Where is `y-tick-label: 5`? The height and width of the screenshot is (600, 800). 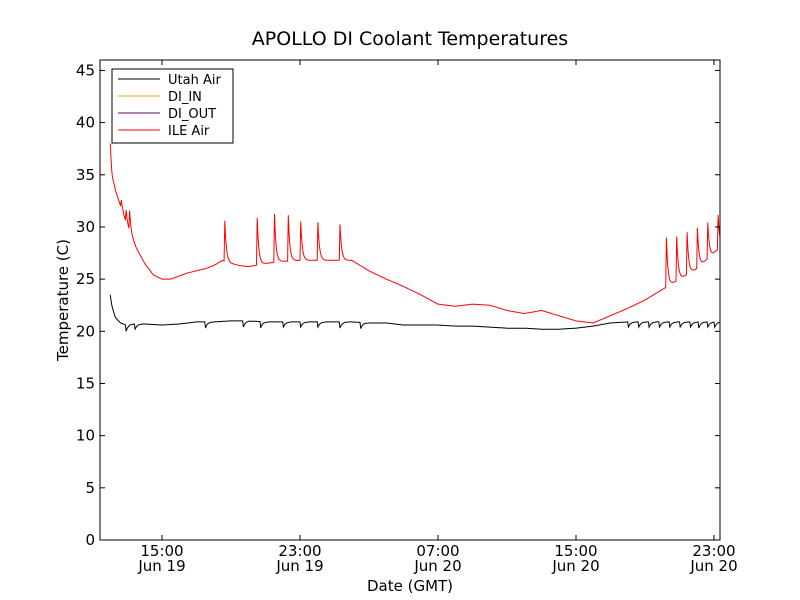
y-tick-label: 5 is located at coordinates (90, 488).